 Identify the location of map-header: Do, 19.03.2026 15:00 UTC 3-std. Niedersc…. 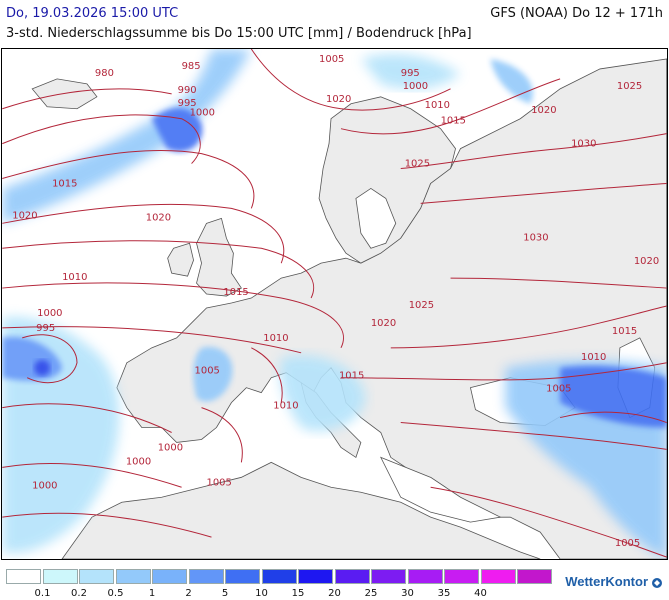
(334, 24).